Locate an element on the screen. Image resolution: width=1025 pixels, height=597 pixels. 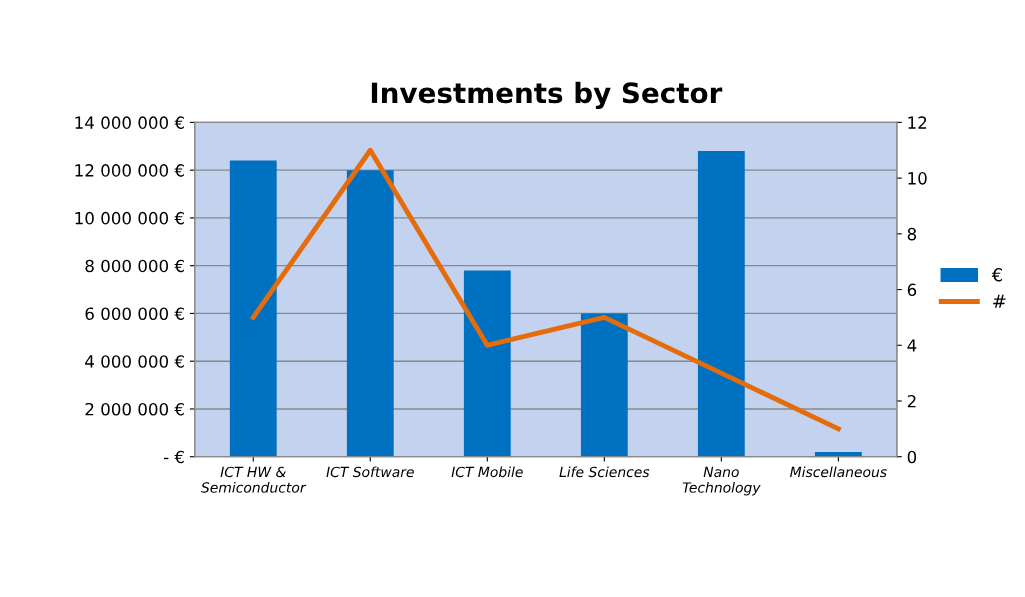
y2-tick-label: 6 is located at coordinates (912, 290).